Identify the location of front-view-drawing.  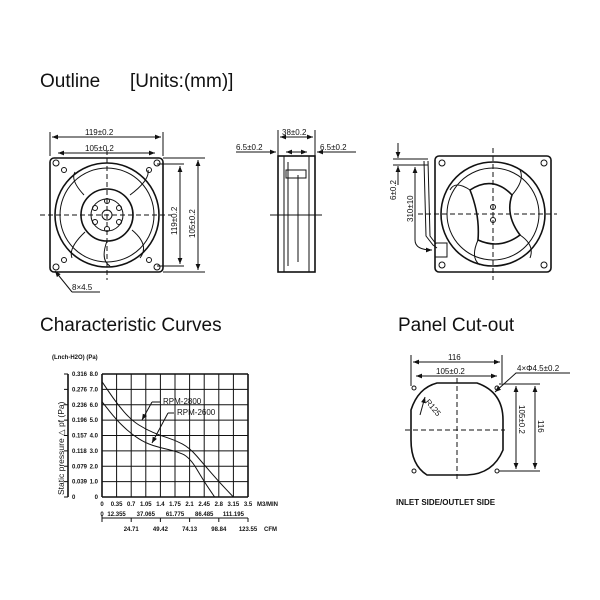
(122, 212).